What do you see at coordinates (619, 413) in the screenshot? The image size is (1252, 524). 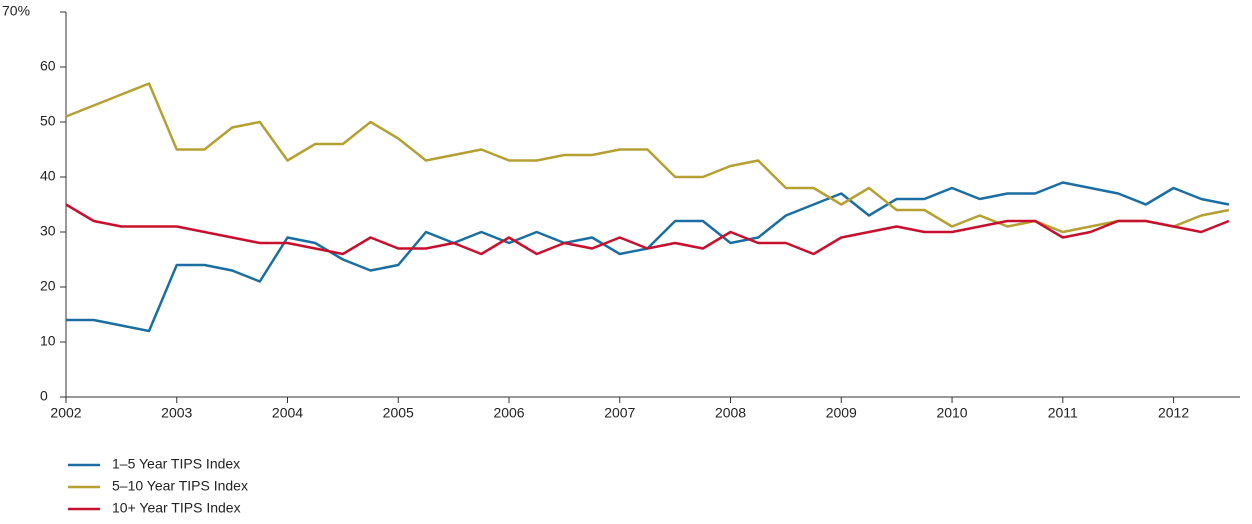 I see `x-tick-label: 2007` at bounding box center [619, 413].